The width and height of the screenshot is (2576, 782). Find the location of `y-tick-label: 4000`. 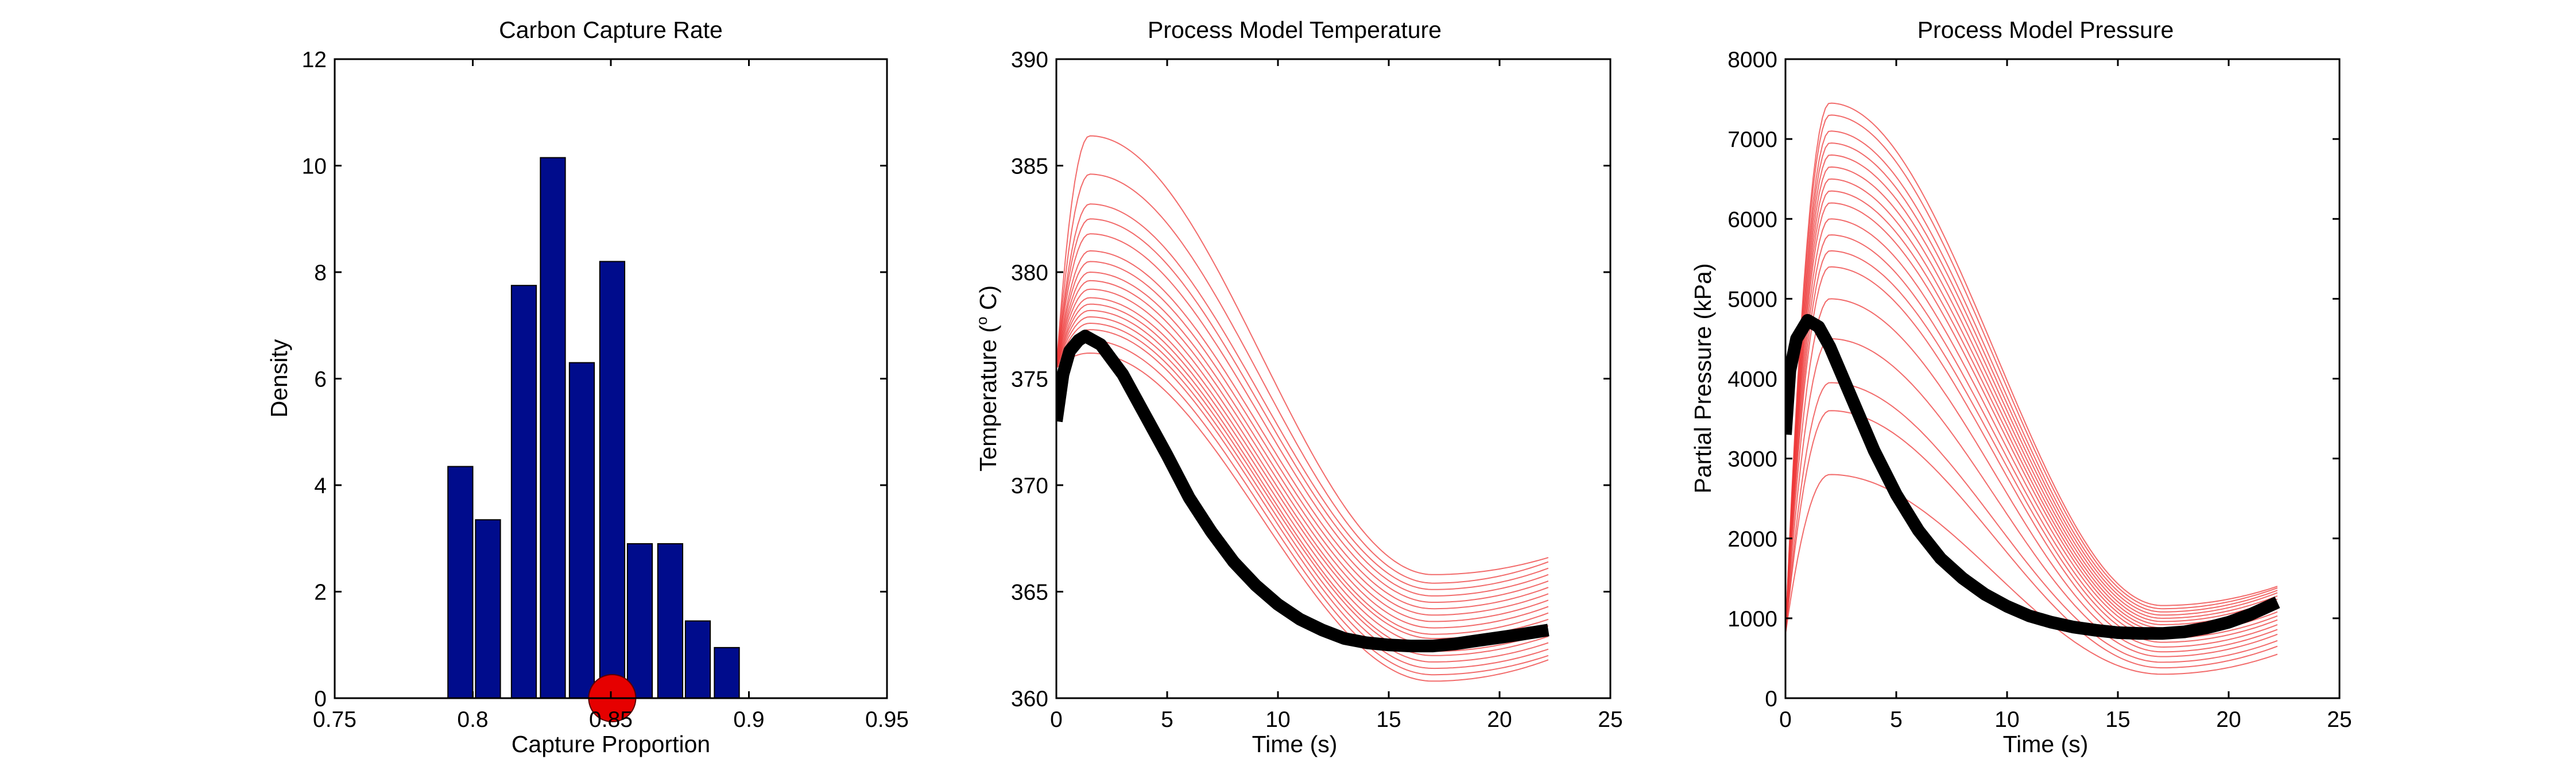

y-tick-label: 4000 is located at coordinates (1752, 380).